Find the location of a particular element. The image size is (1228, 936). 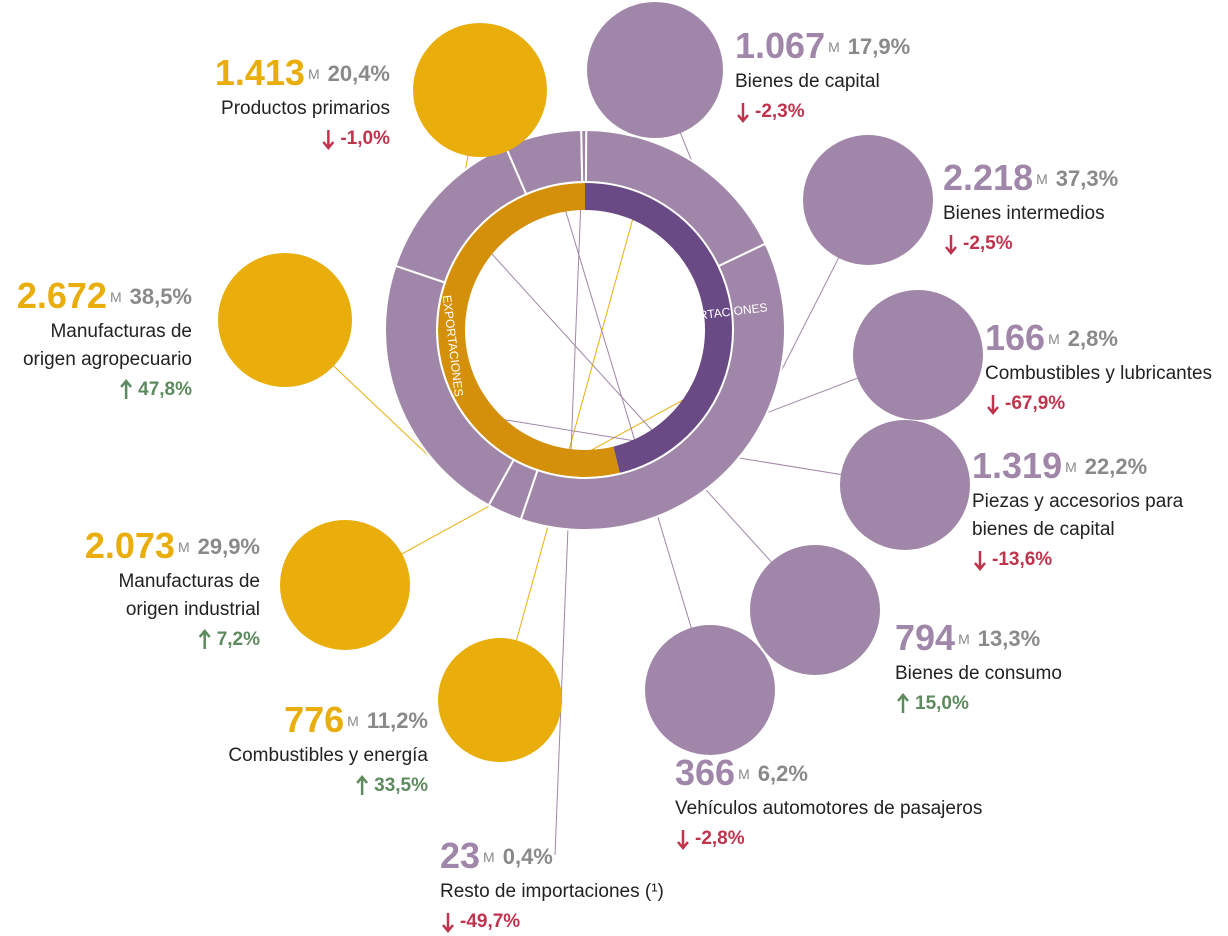

value: 1.319 is located at coordinates (1017, 465).